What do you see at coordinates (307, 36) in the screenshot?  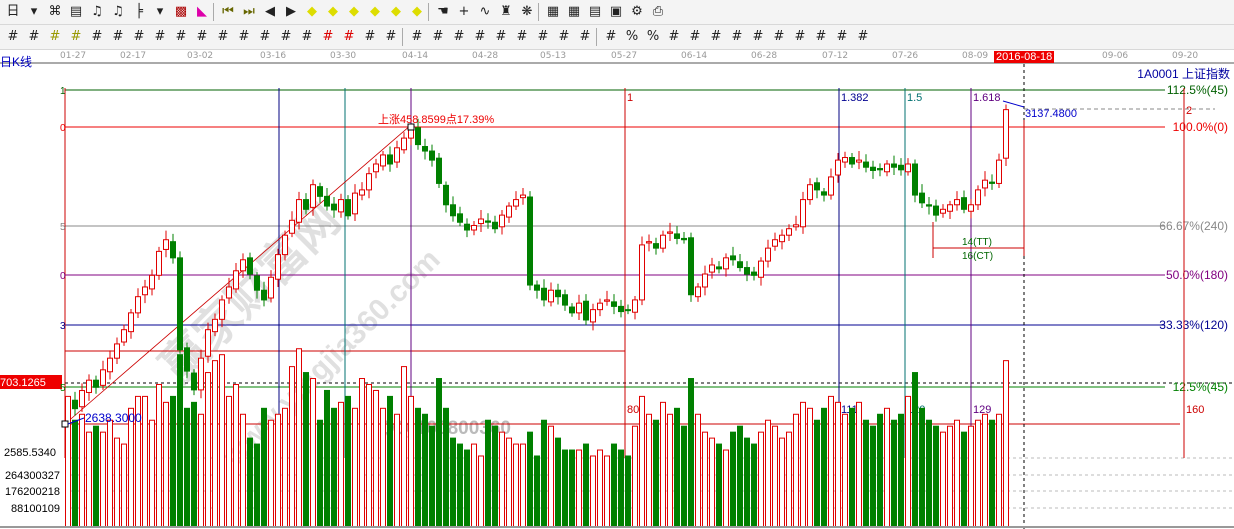 I see `parallel-icon: #` at bounding box center [307, 36].